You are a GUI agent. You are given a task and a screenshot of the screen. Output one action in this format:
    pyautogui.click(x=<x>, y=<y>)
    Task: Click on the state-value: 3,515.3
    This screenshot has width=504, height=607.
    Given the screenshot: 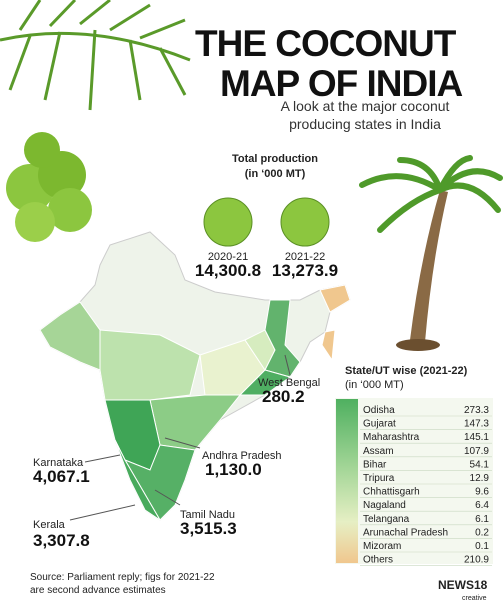 What is the action you would take?
    pyautogui.click(x=208, y=528)
    